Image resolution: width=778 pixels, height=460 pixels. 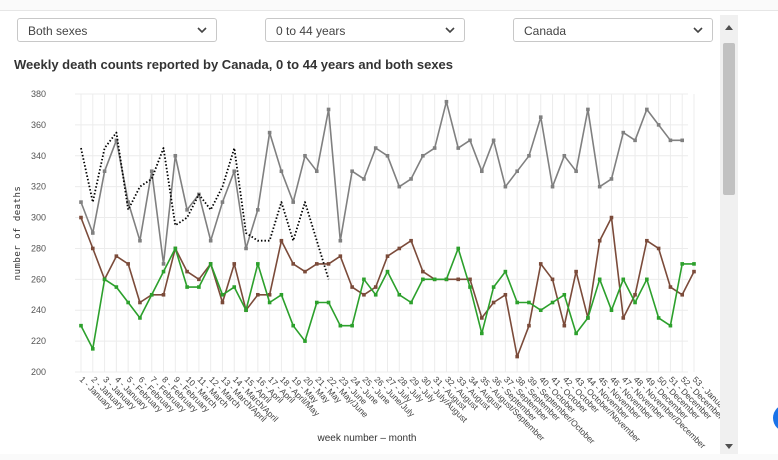 What do you see at coordinates (613, 30) in the screenshot?
I see `geography-dropdown: Canada` at bounding box center [613, 30].